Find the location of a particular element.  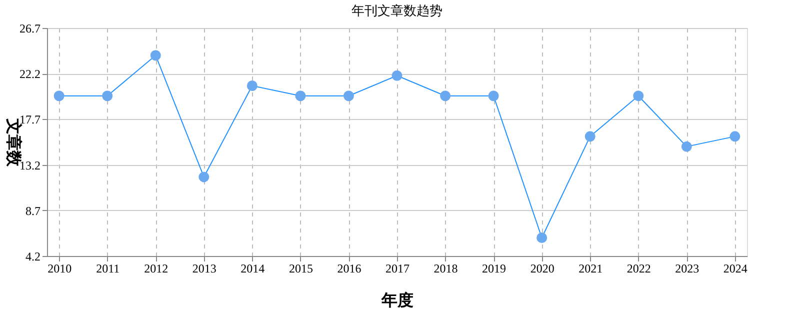

x-tick-label: 2015 is located at coordinates (300, 269).